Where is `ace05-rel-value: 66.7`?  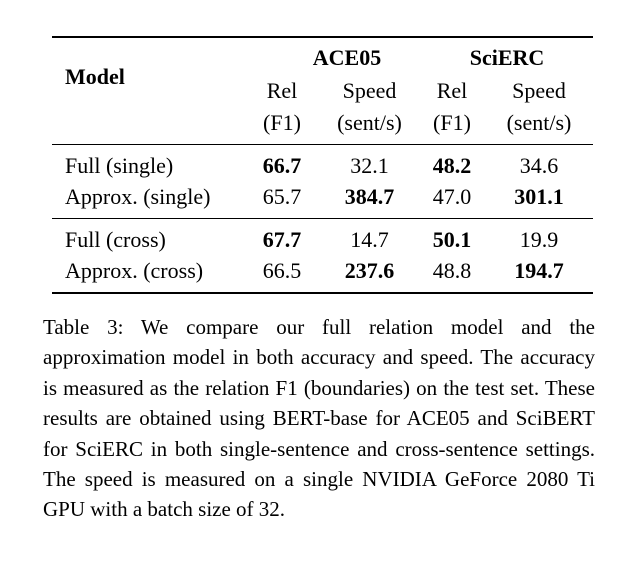
ace05-rel-value: 66.7 is located at coordinates (282, 165).